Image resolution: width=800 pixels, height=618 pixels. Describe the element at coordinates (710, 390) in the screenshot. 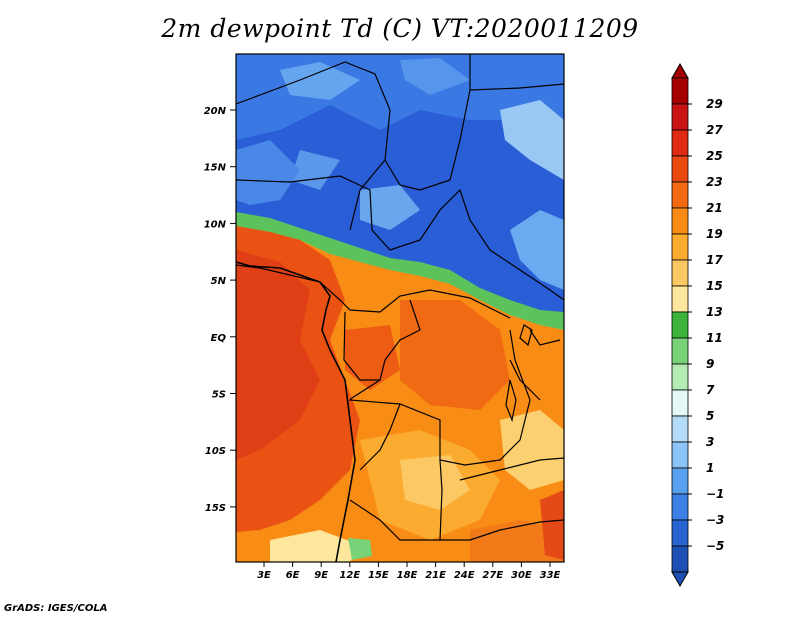

I see `colorbar-label: 7` at that location.